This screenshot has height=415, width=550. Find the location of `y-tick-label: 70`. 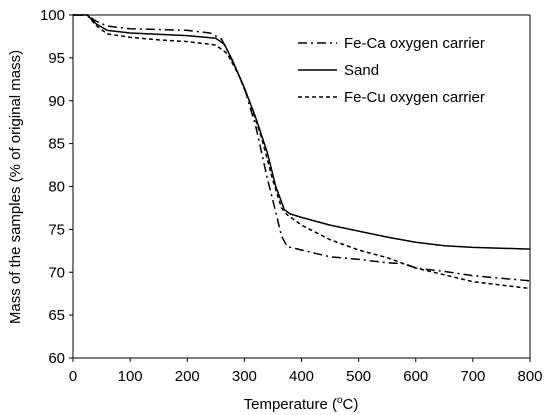

y-tick-label: 70 is located at coordinates (56, 272).